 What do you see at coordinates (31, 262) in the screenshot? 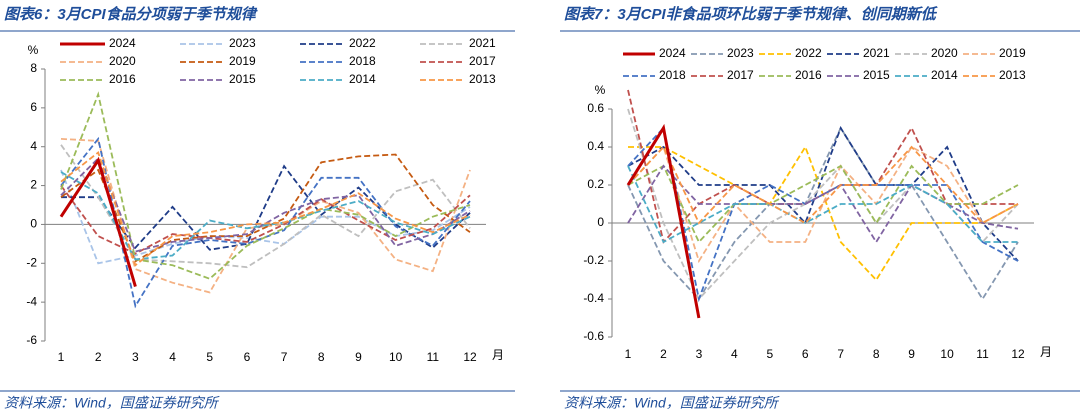
I see `y-tick-label: -2` at bounding box center [31, 262].